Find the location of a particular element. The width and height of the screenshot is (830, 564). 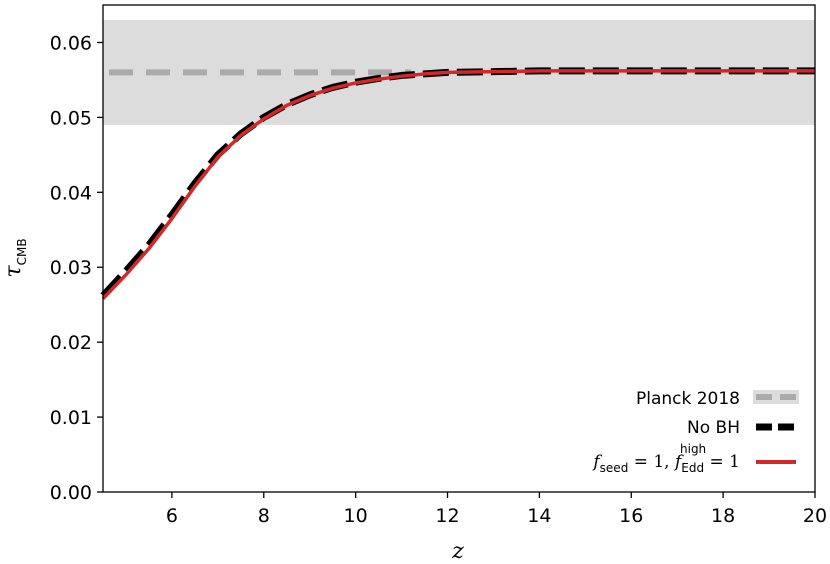

legend-label-planck: Planck 2018 is located at coordinates (688, 399).